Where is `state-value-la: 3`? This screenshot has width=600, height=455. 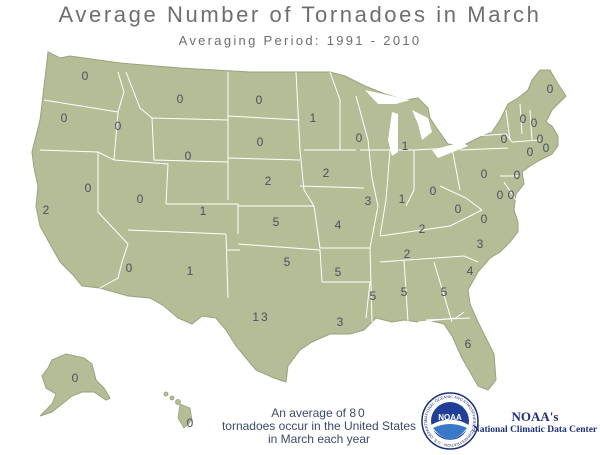
state-value-la: 3 is located at coordinates (340, 322).